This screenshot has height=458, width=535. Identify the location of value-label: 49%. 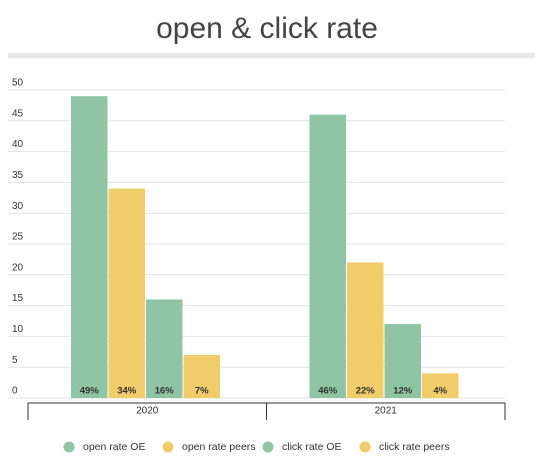
(90, 391).